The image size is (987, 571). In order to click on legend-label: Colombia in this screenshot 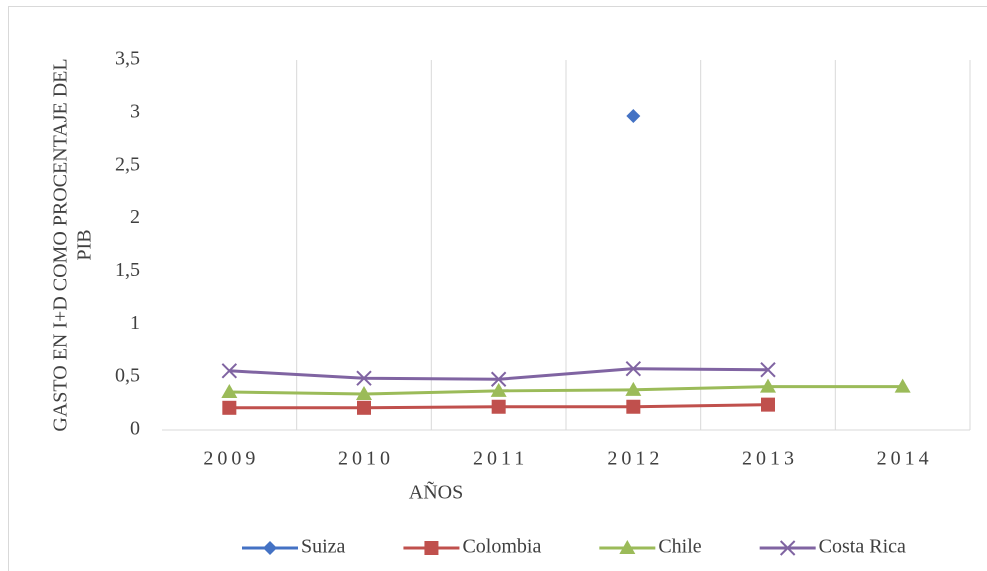, I will do `click(501, 547)`.